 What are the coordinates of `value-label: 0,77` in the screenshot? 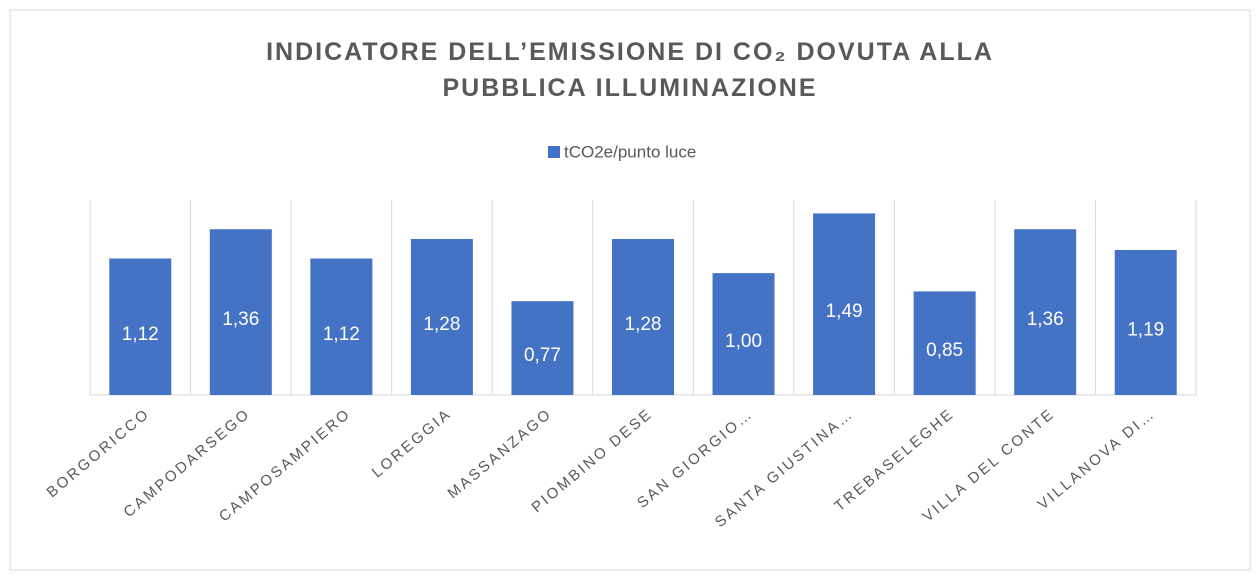 It's located at (542, 355).